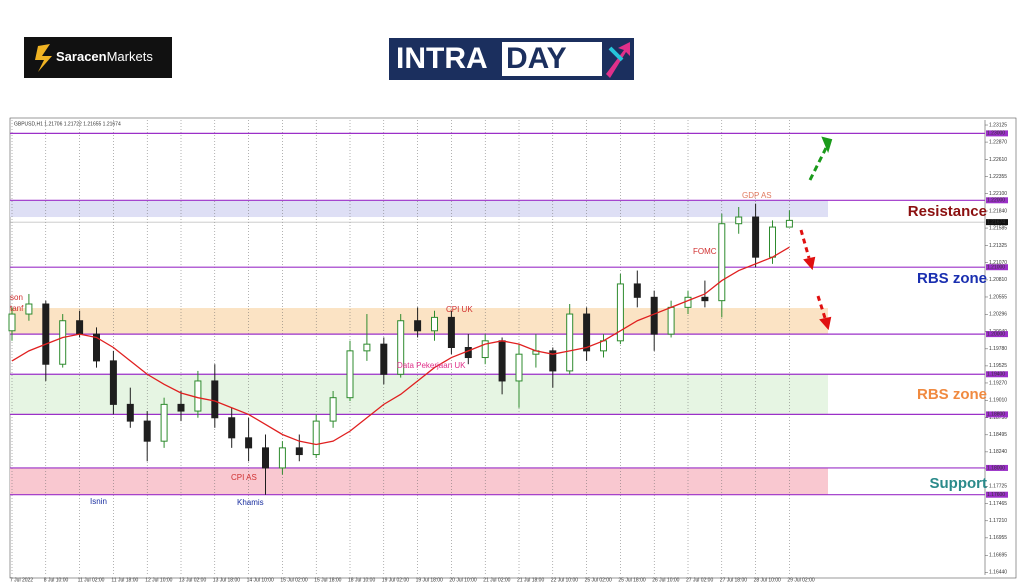 The width and height of the screenshot is (1024, 587). I want to click on x-tick-label: 25 Jul 02:00, so click(598, 580).